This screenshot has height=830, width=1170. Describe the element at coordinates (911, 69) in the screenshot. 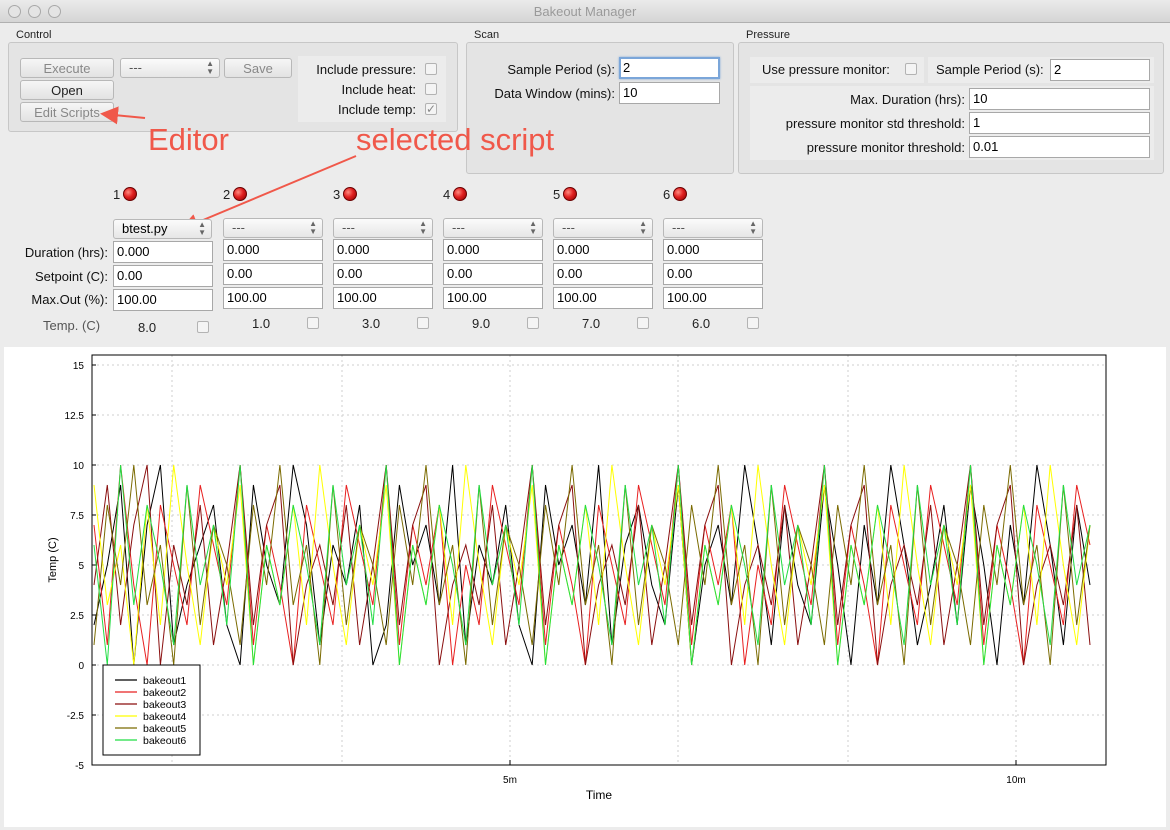

I see `use-pressure-monitor-checkbox` at that location.